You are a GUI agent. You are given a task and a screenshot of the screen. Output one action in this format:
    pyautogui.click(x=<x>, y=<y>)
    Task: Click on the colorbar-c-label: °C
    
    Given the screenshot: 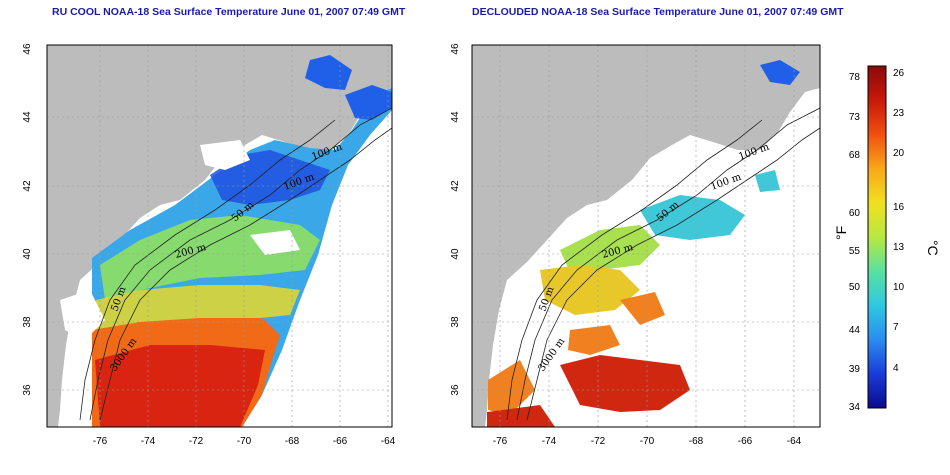 What is the action you would take?
    pyautogui.click(x=933, y=248)
    